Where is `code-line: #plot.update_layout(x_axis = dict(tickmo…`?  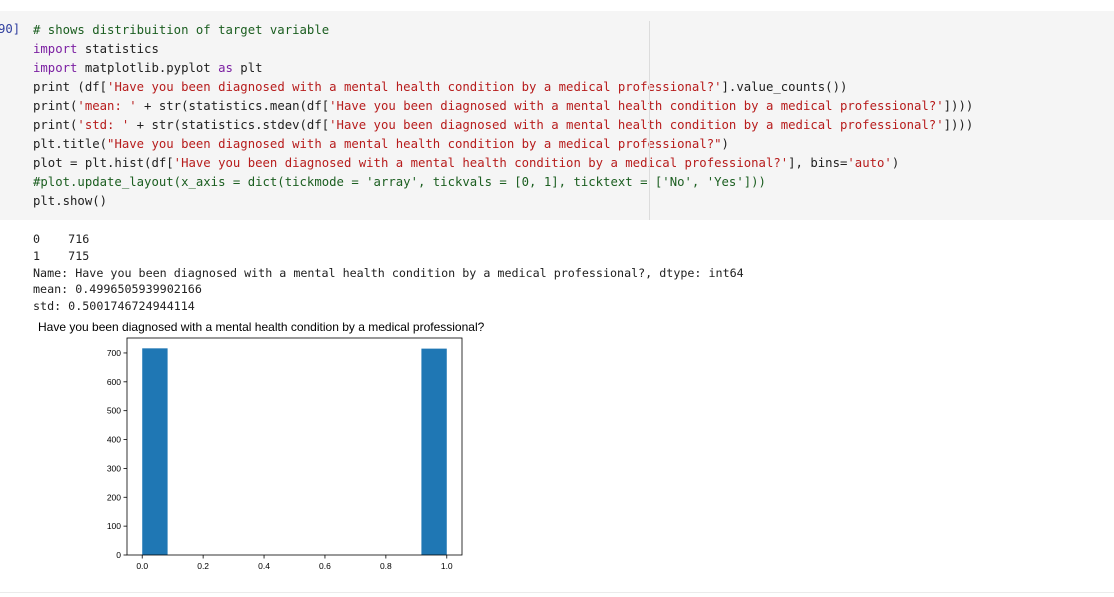
code-line: #plot.update_layout(x_axis = dict(tickmo… is located at coordinates (503, 182).